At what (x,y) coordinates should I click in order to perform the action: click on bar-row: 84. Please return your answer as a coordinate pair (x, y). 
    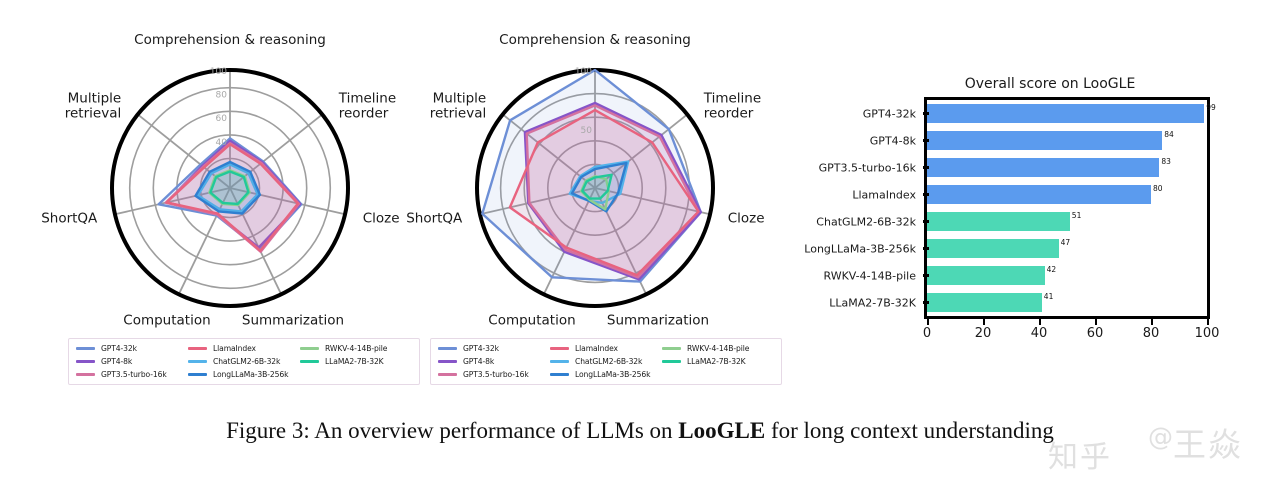
    Looking at the image, I should click on (1050, 140).